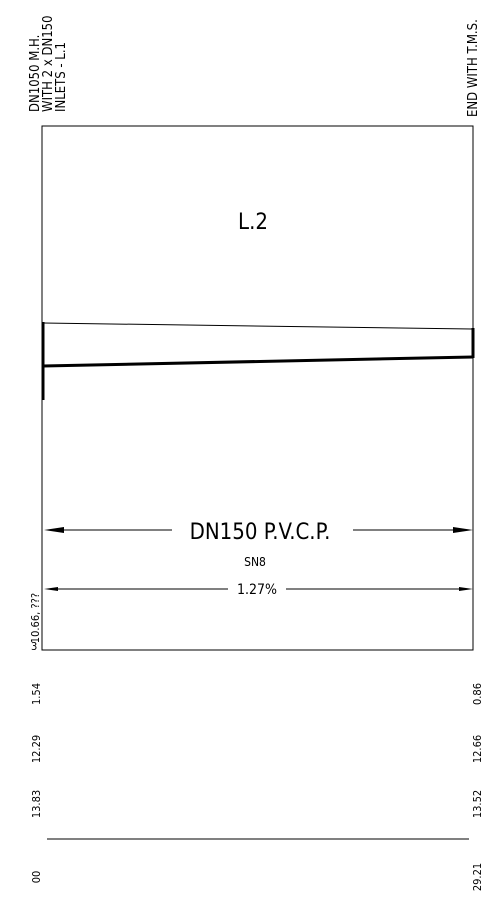 Image resolution: width=482 pixels, height=902 pixels. Describe the element at coordinates (257, 326) in the screenshot. I see `pipe-top-line` at that location.